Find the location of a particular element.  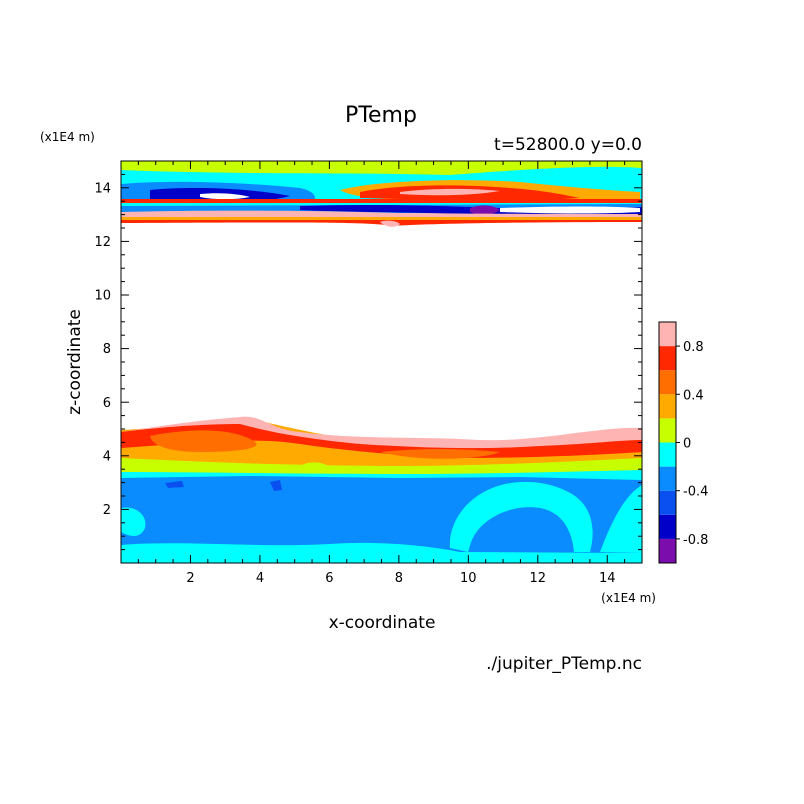

contour-cyan-floor is located at coordinates (381, 552).